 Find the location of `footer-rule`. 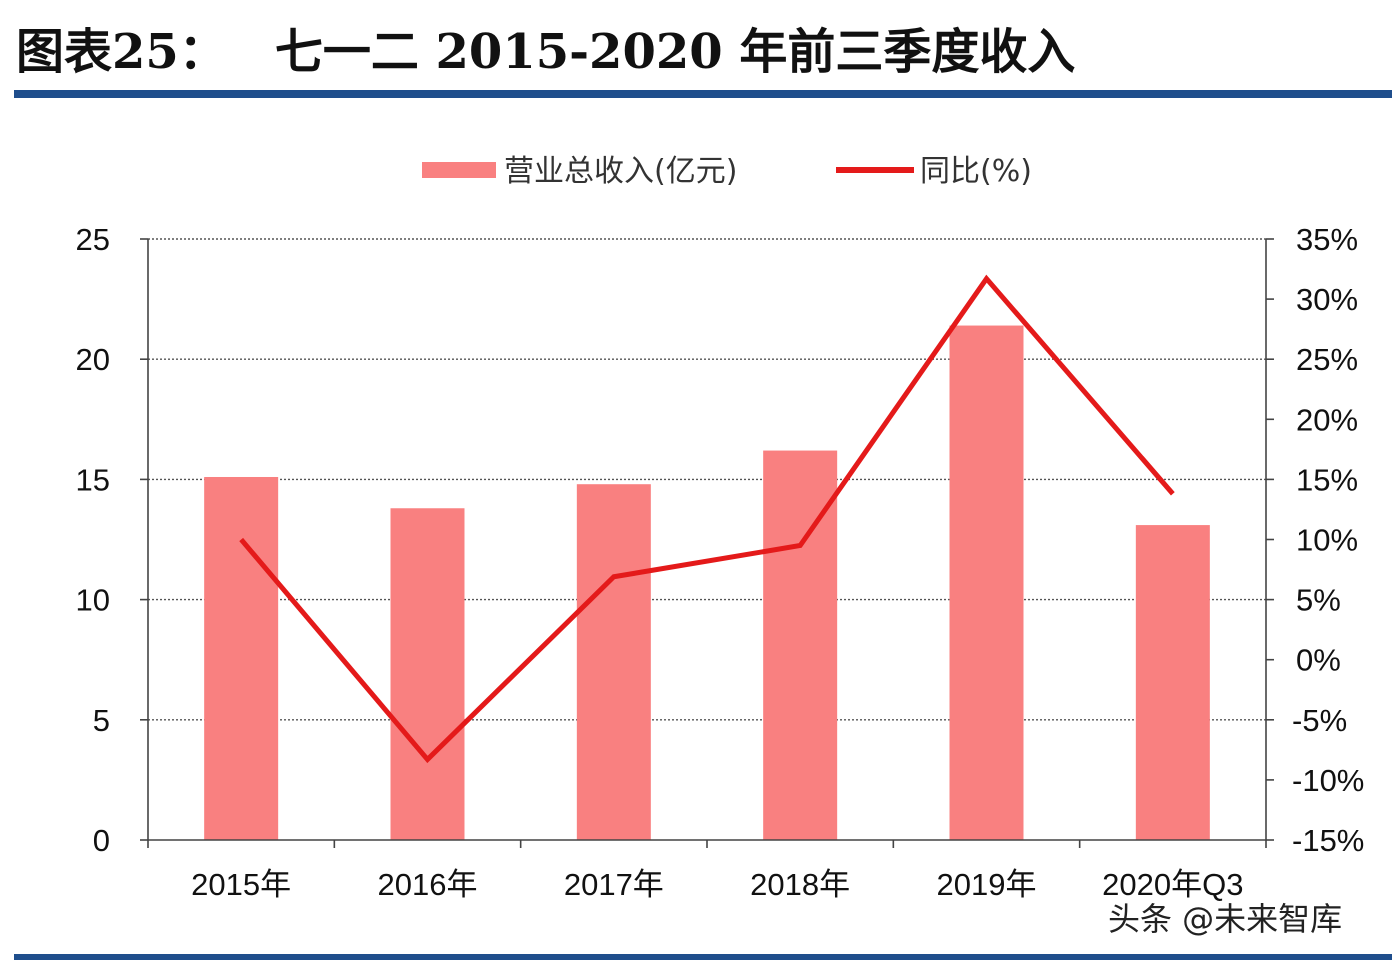

footer-rule is located at coordinates (703, 957).